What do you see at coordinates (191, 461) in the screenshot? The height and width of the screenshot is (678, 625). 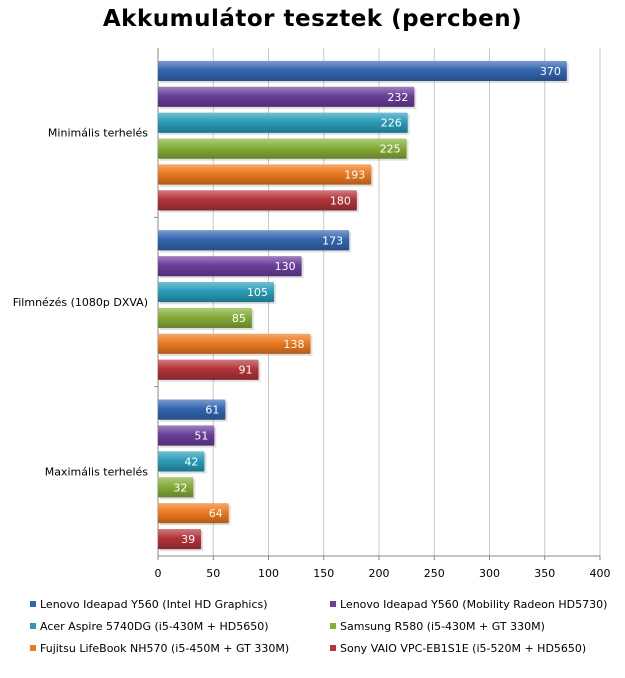 I see `bar-value-label: 42` at bounding box center [191, 461].